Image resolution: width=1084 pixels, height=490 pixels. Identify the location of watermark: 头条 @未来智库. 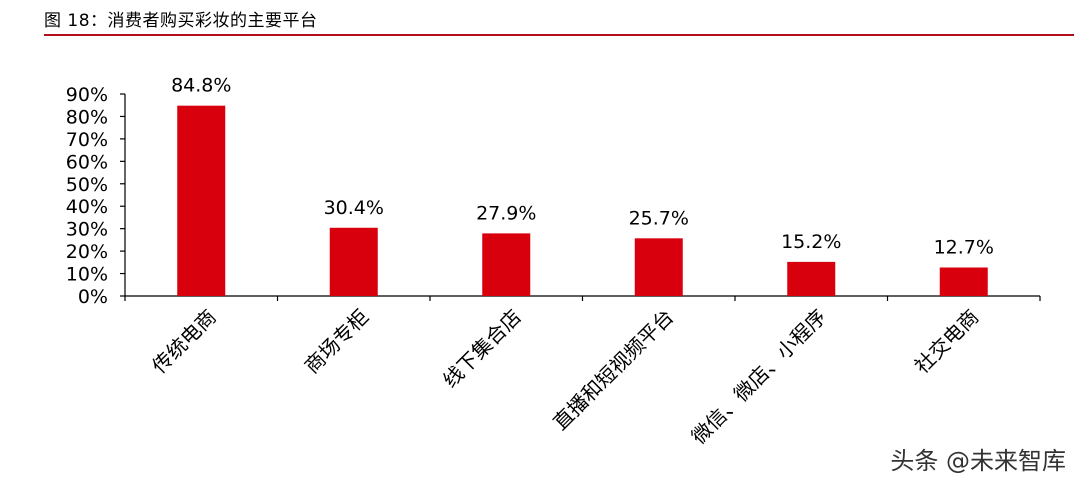
(978, 461).